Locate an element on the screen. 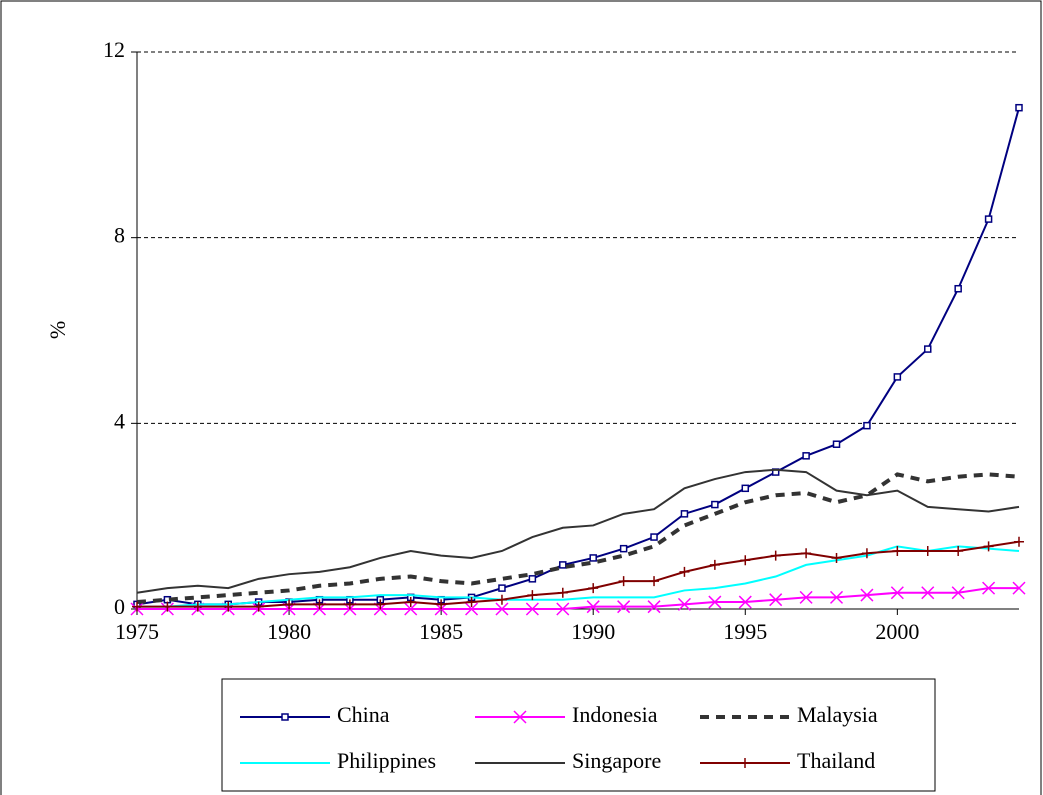  x-tick-label: 1985 is located at coordinates (441, 631).